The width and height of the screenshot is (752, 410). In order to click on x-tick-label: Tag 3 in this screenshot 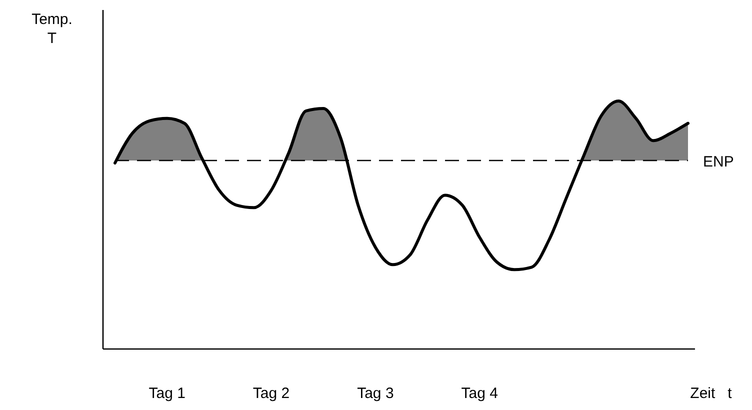, I will do `click(375, 393)`.